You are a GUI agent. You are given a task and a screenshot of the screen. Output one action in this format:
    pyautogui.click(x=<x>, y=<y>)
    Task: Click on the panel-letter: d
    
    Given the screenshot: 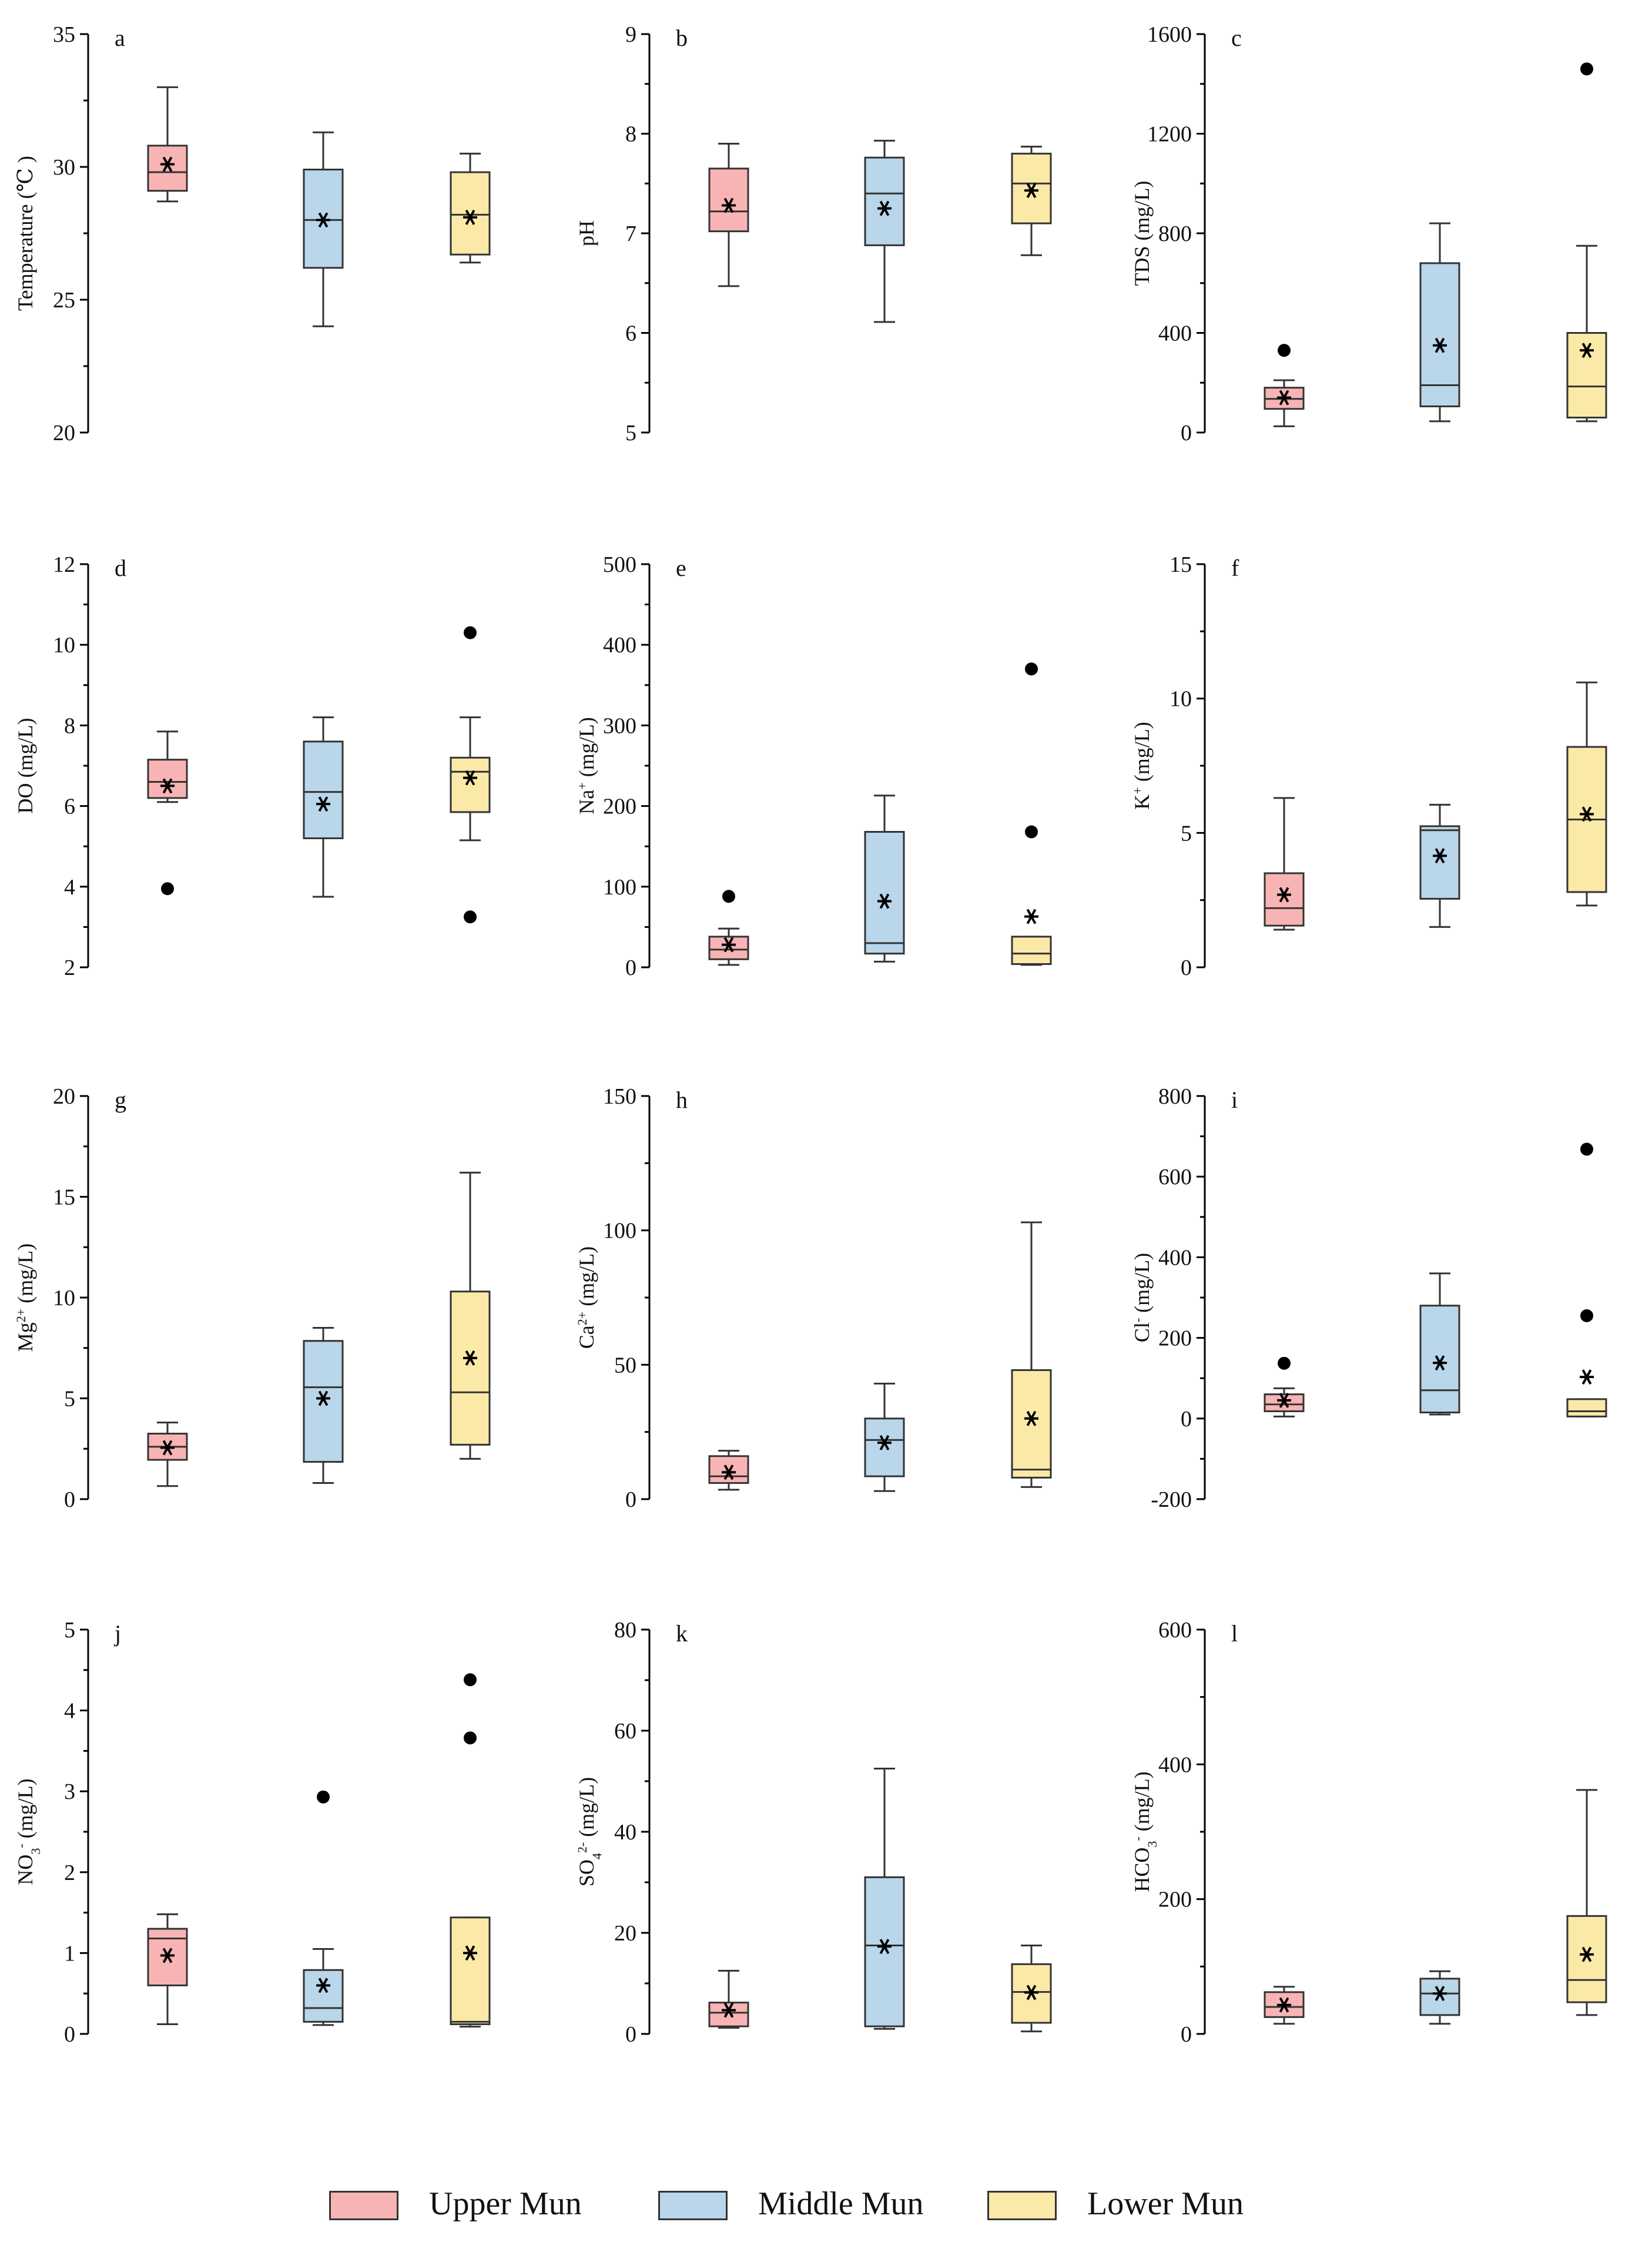 What is the action you would take?
    pyautogui.click(x=120, y=568)
    